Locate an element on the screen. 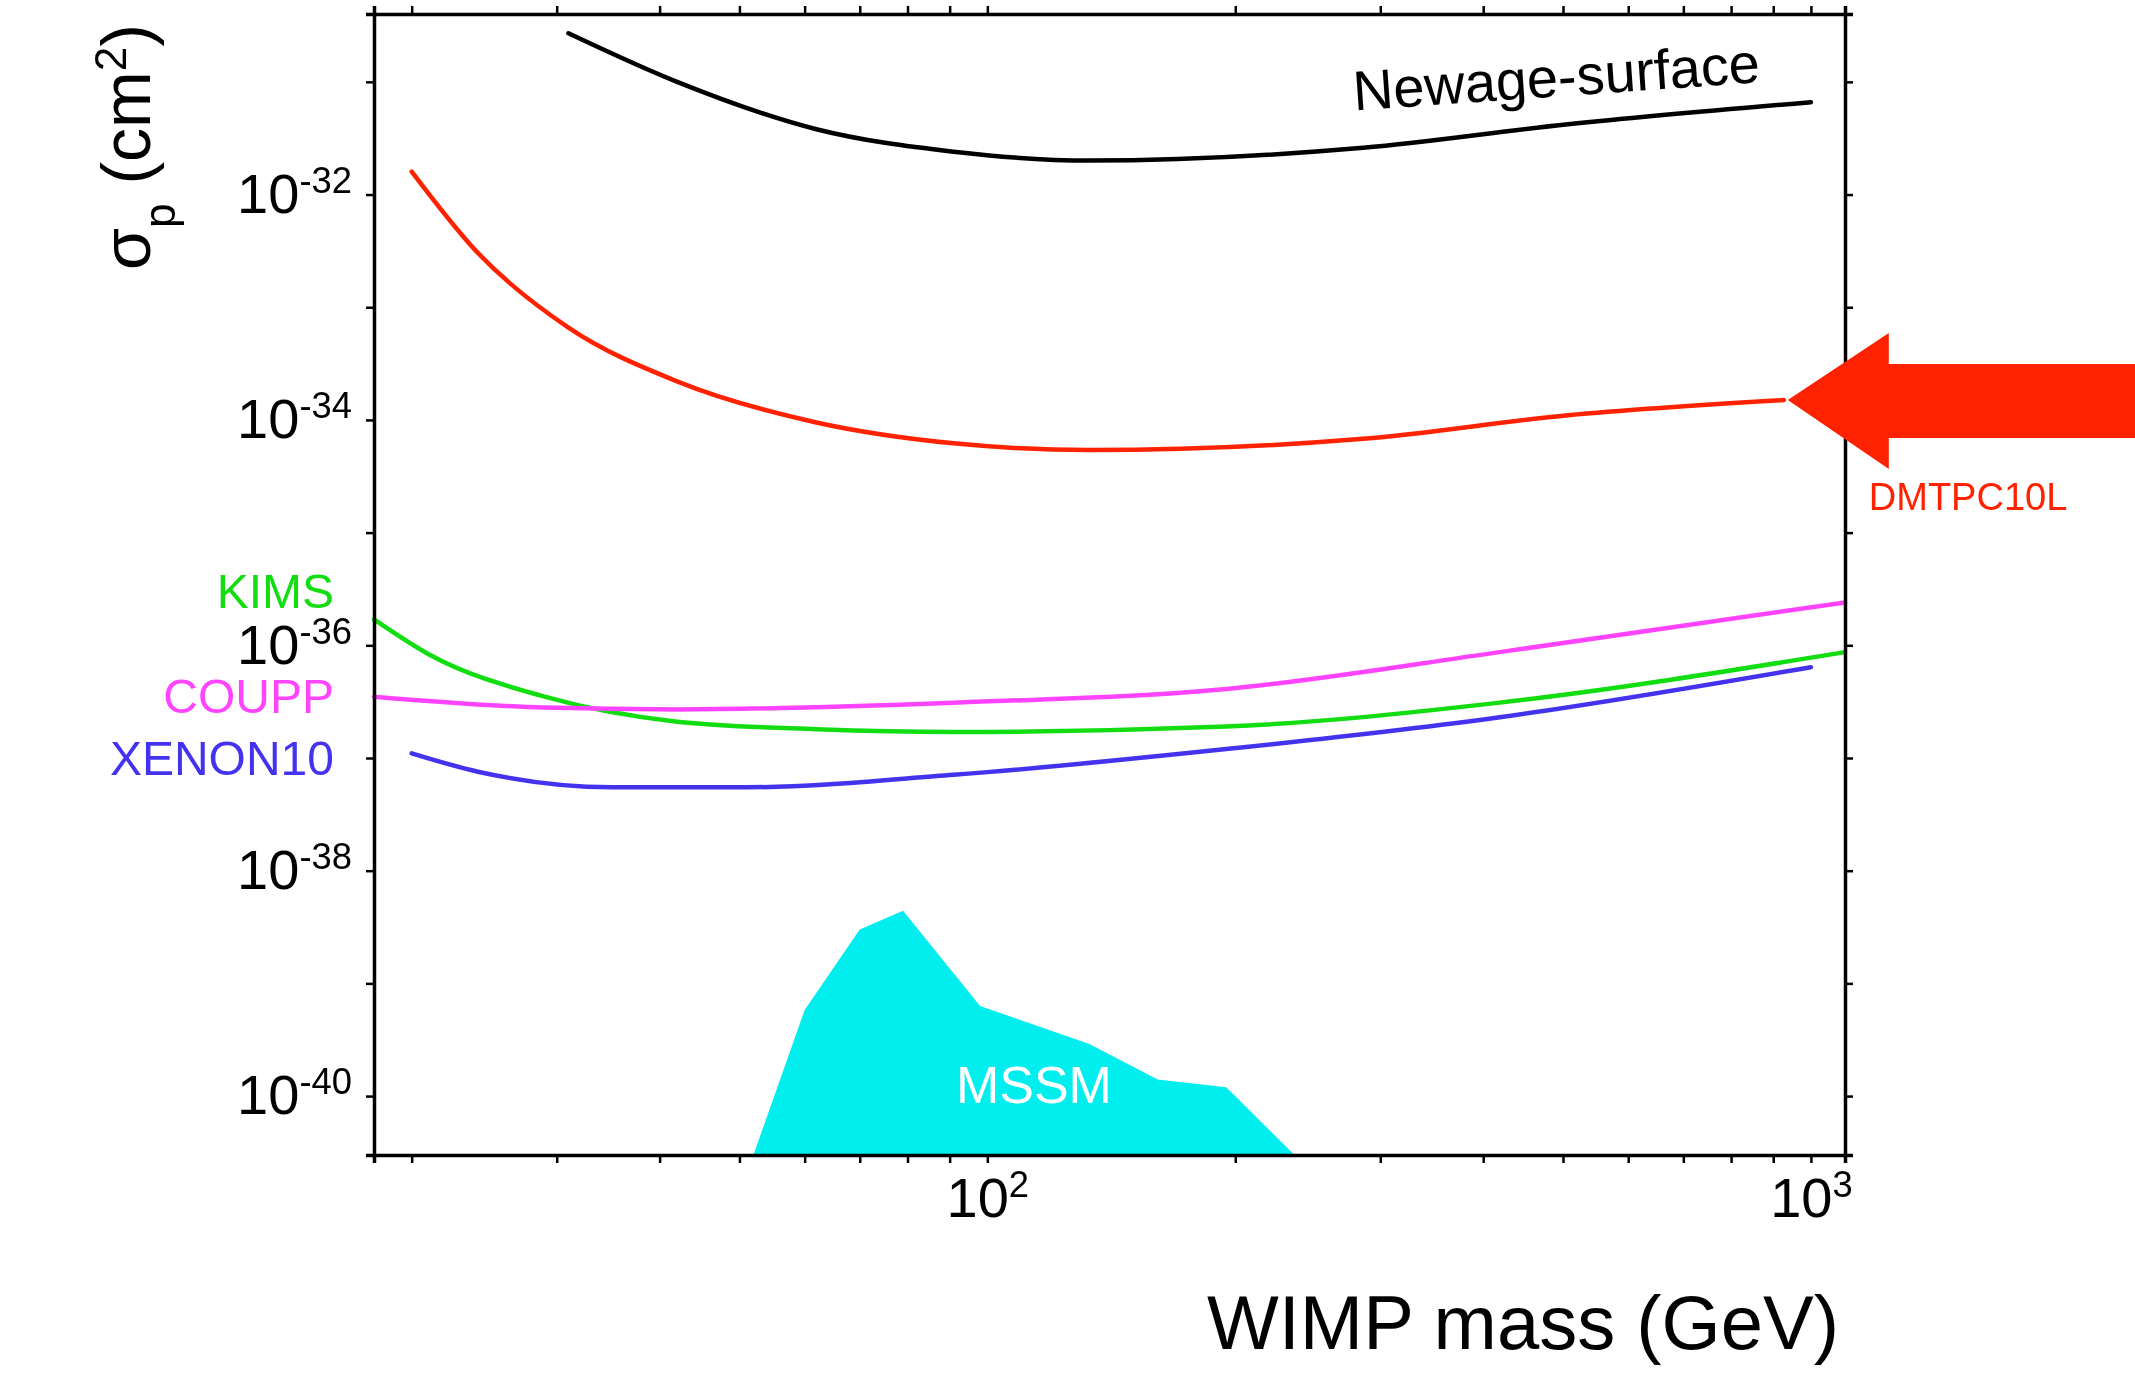 The height and width of the screenshot is (1379, 2135). x-tick-label: 10$^{2}$ is located at coordinates (988, 1196).